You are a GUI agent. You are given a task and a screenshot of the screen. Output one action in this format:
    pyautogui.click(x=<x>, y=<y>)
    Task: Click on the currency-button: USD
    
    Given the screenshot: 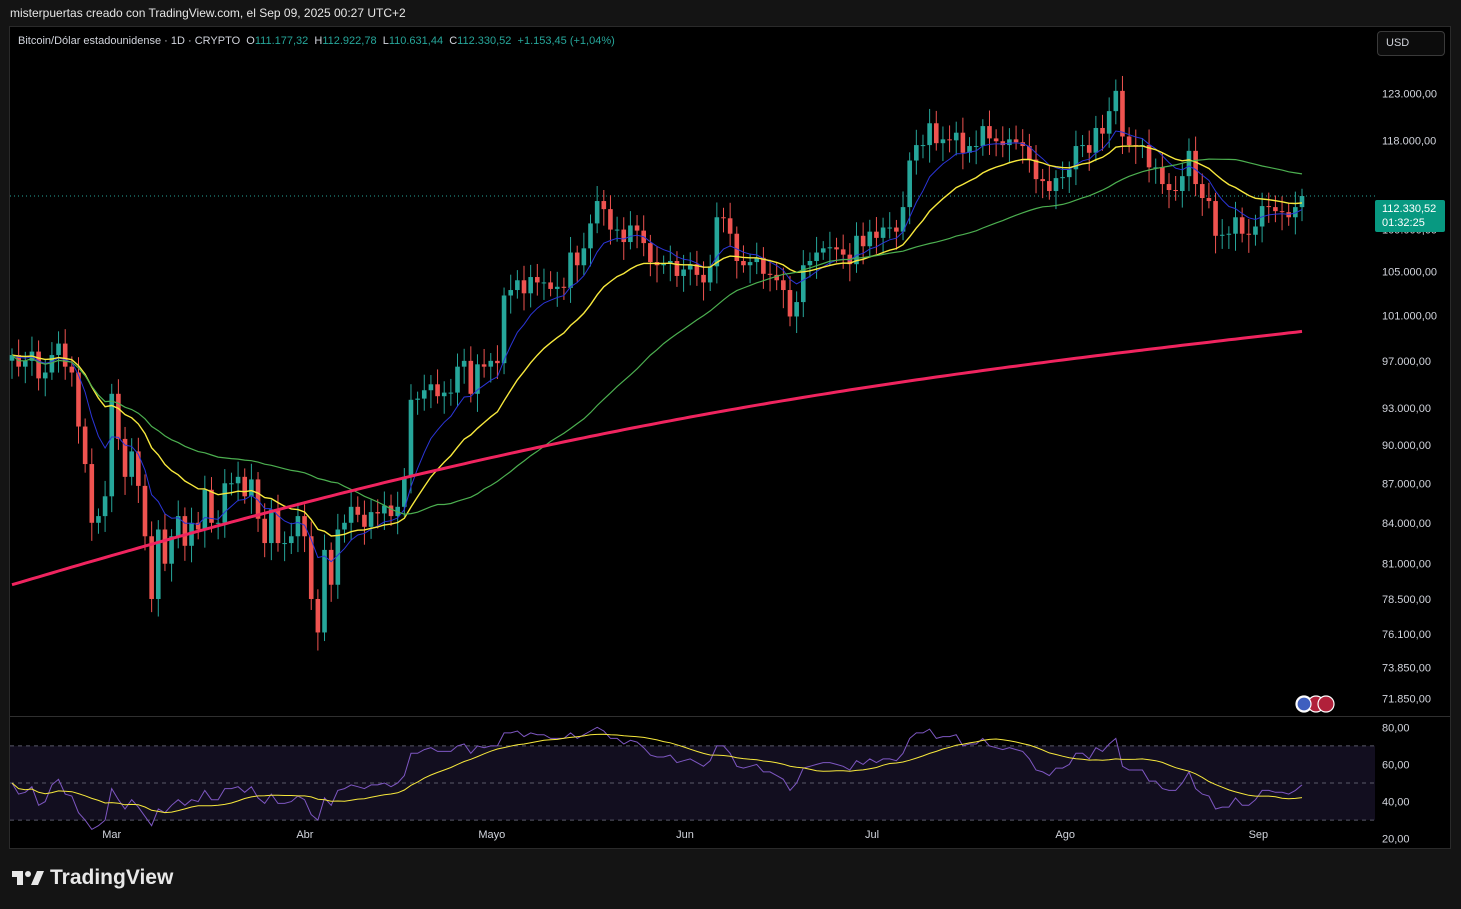 What is the action you would take?
    pyautogui.click(x=1411, y=43)
    